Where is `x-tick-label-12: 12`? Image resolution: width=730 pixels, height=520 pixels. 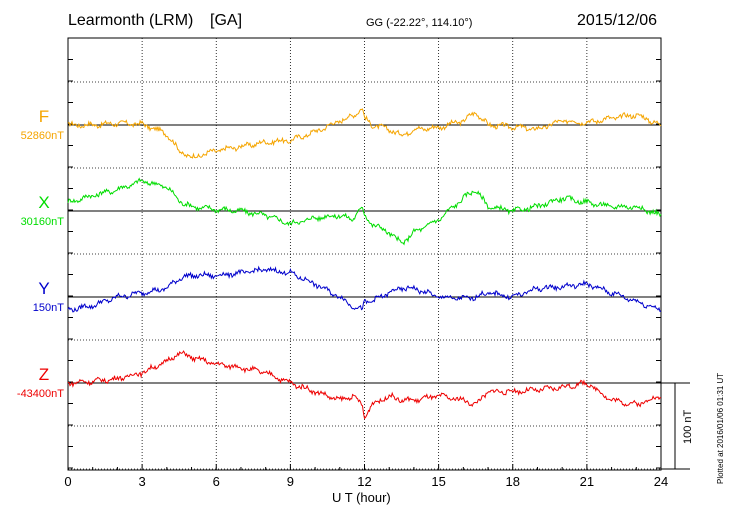
x-tick-label-12: 12 is located at coordinates (364, 481).